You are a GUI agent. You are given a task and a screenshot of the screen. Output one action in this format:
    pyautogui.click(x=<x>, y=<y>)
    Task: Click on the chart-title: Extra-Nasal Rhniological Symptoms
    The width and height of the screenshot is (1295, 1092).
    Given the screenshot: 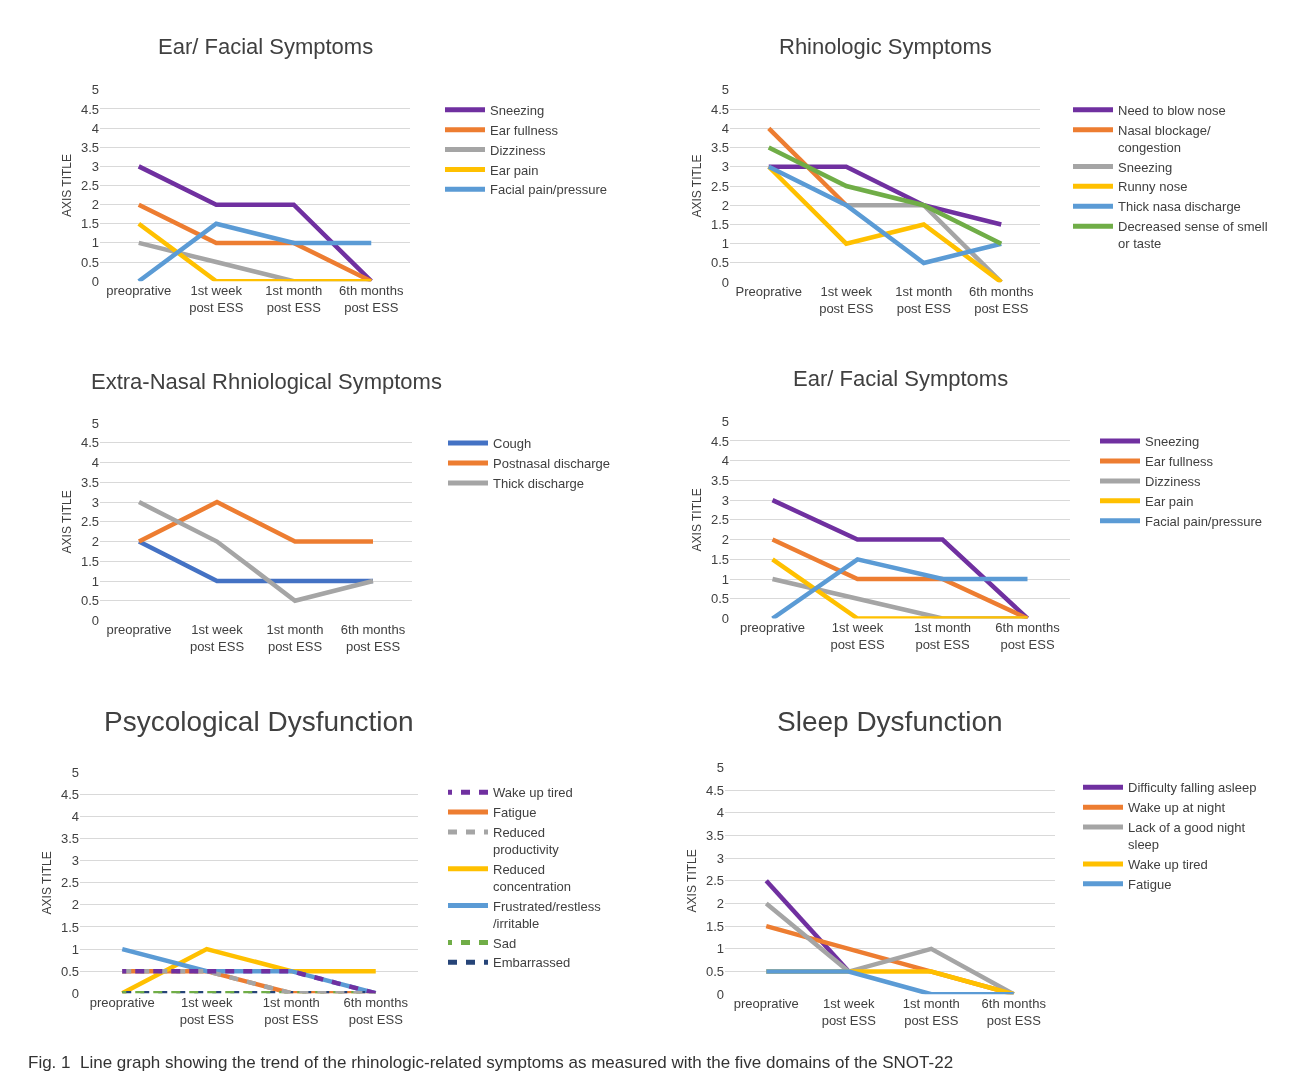 What is the action you would take?
    pyautogui.click(x=266, y=381)
    